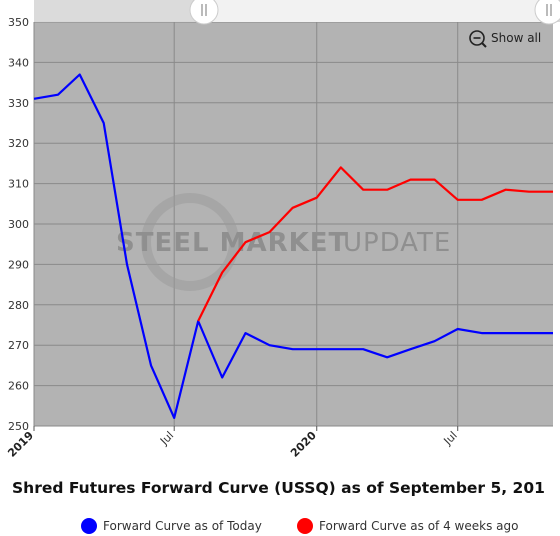  I want to click on watermark-light-text: UPDATE, so click(397, 243).